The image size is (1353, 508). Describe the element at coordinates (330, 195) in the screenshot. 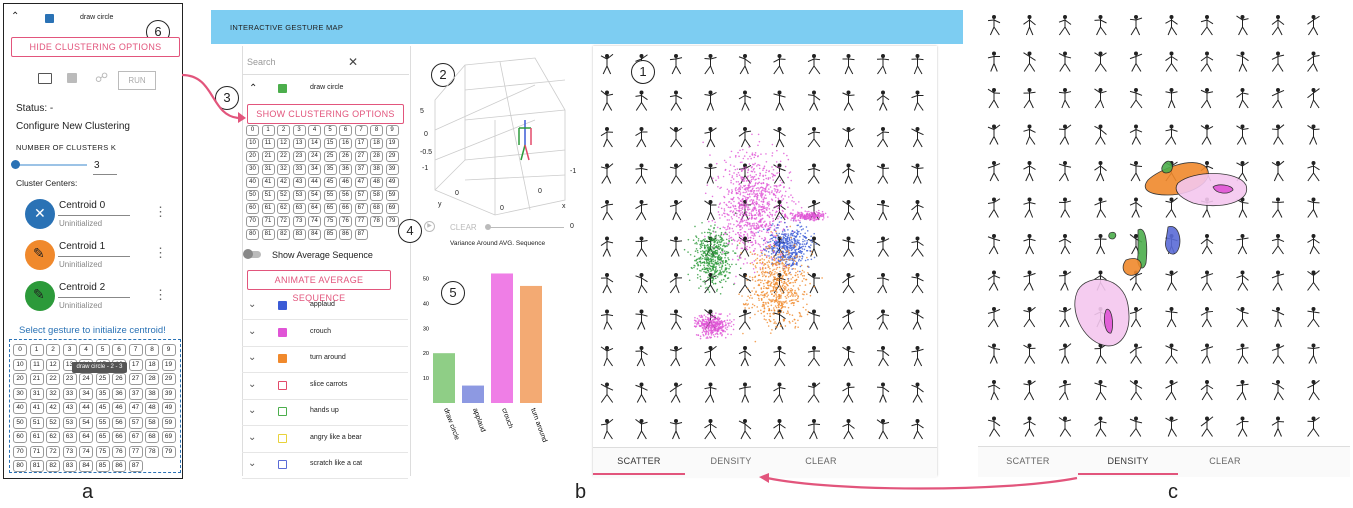

I see `gesture-sample-button: 55` at that location.